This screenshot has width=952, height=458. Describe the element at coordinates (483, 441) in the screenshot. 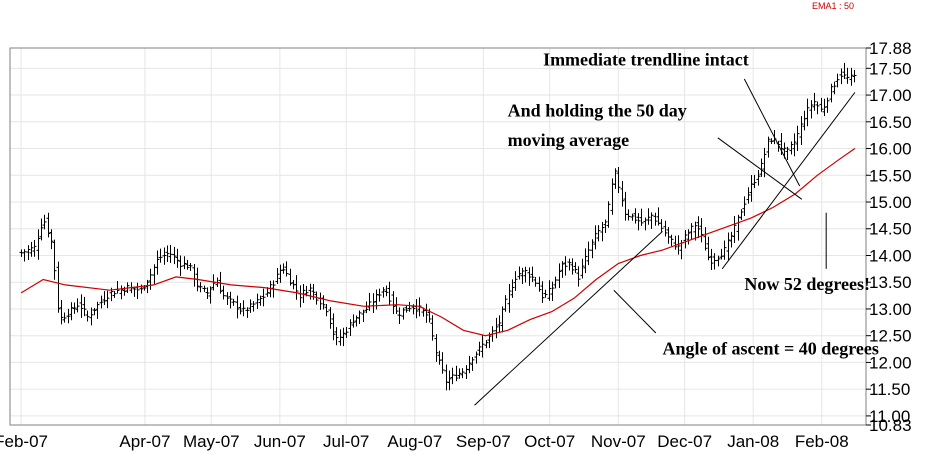

I see `x-tick-label: Sep-07` at that location.